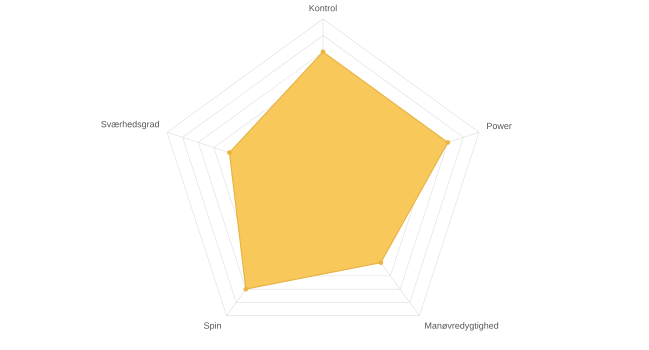  What do you see at coordinates (461, 326) in the screenshot?
I see `spoke-label: Manøvredygtighed` at bounding box center [461, 326].